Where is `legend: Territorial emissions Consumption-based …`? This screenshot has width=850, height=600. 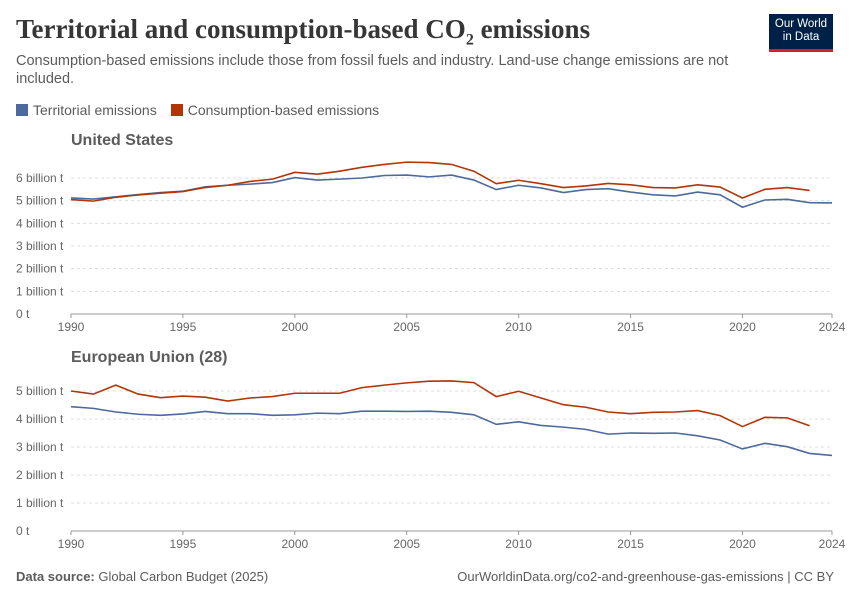 legend: Territorial emissions Consumption-based … is located at coordinates (197, 110).